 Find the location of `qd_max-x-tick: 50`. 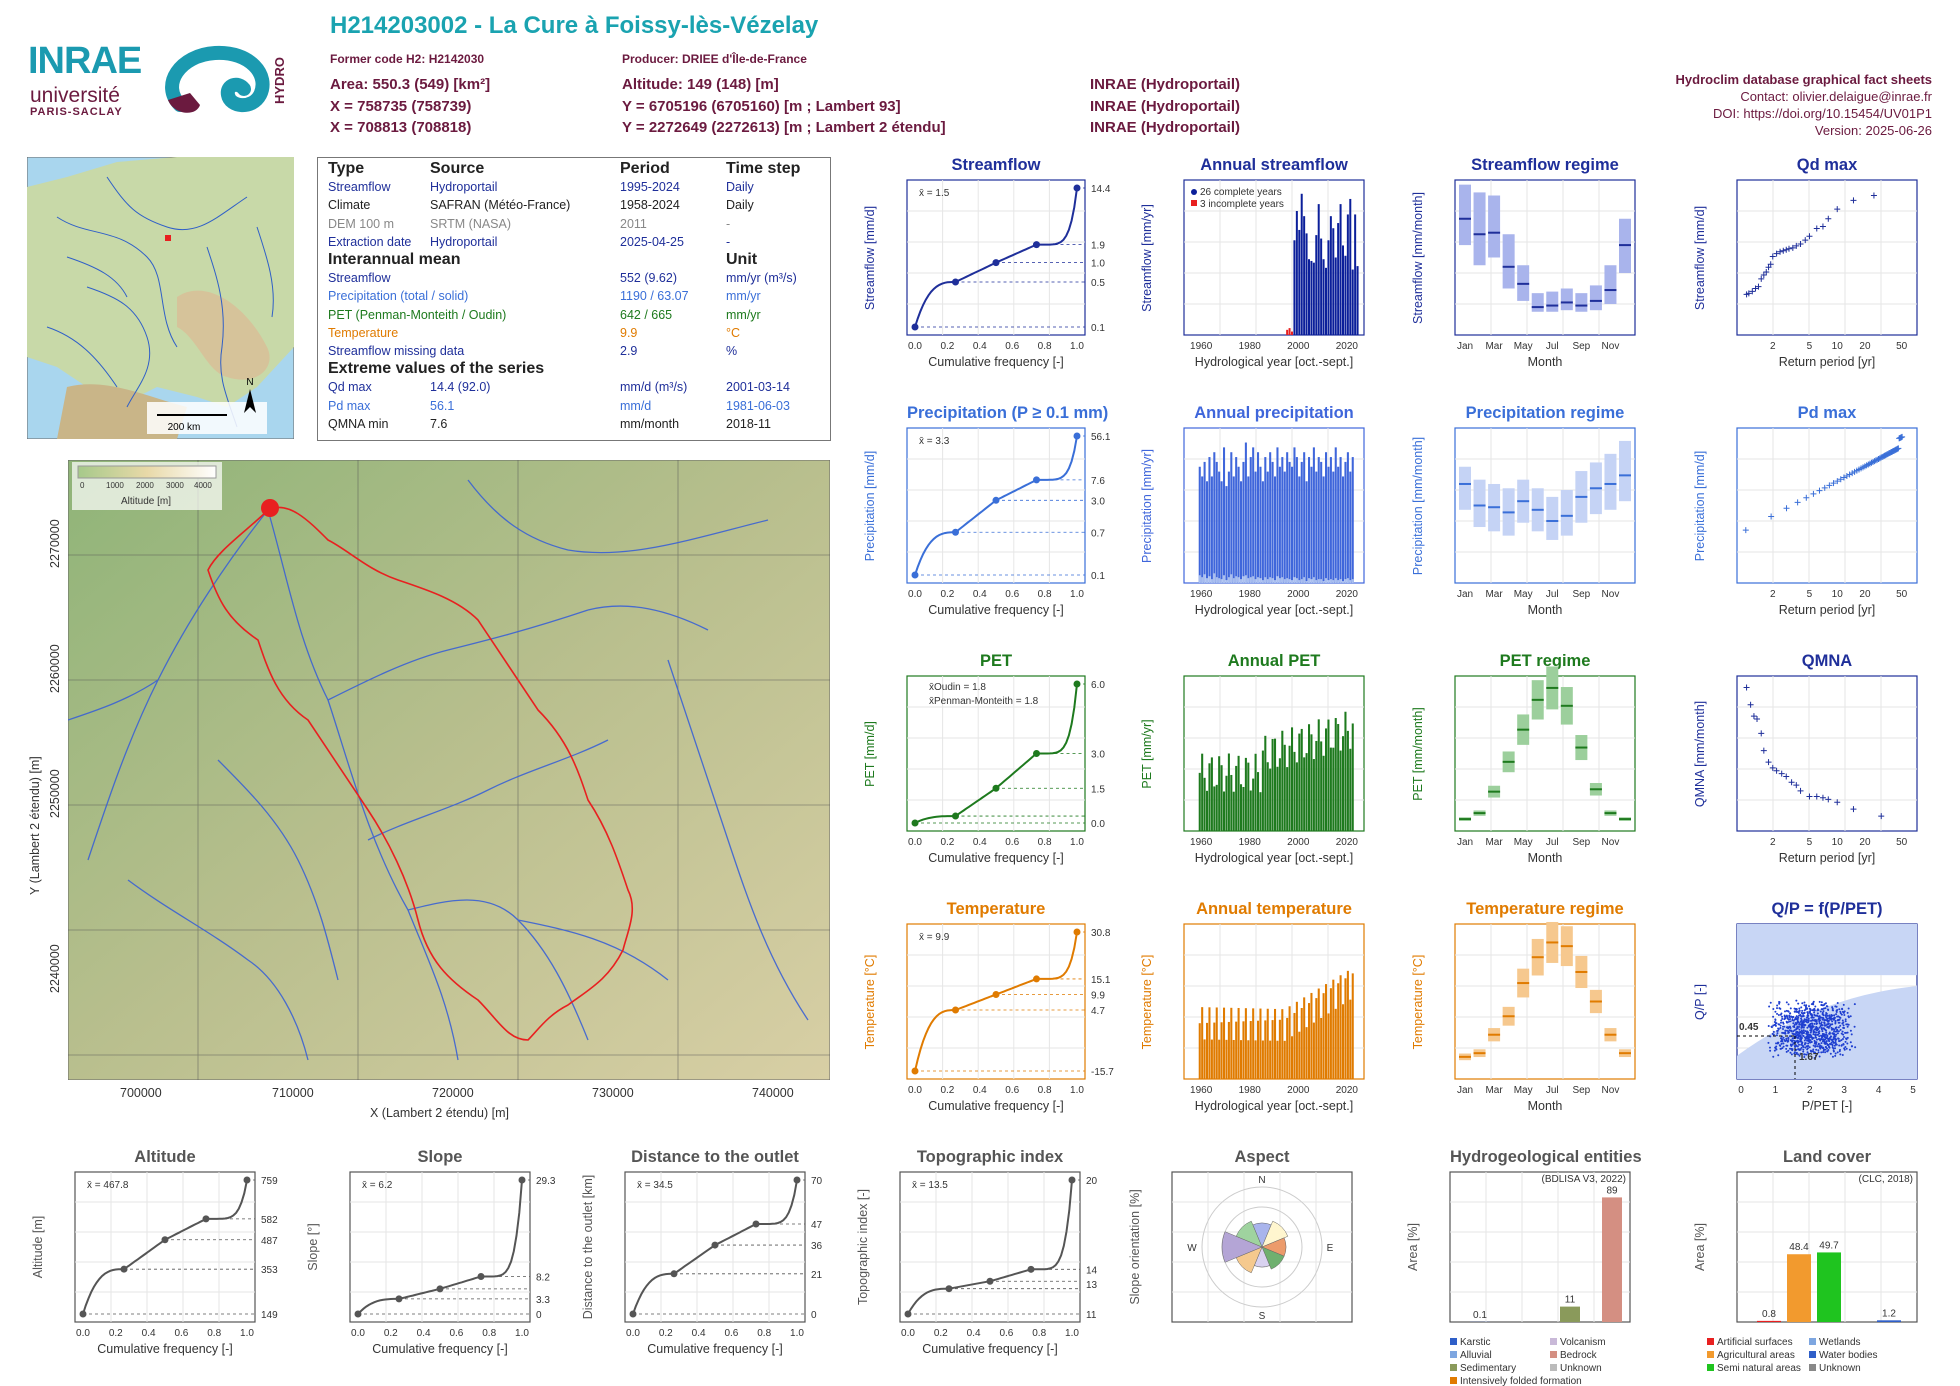

qd_max-x-tick: 50 is located at coordinates (1902, 346).